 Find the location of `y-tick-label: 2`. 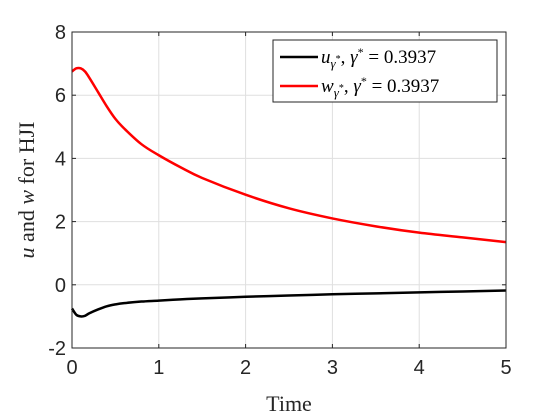

y-tick-label: 2 is located at coordinates (60, 223).